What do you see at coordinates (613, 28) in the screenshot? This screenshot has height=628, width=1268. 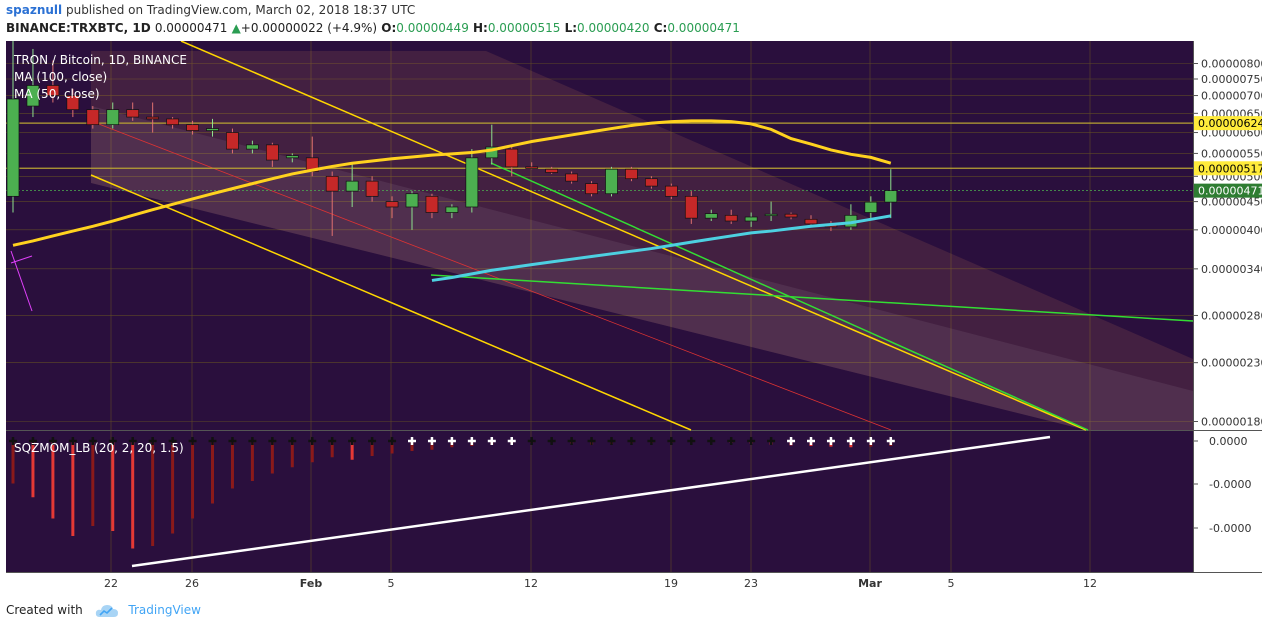 I see `low-value: 0.00000420` at bounding box center [613, 28].